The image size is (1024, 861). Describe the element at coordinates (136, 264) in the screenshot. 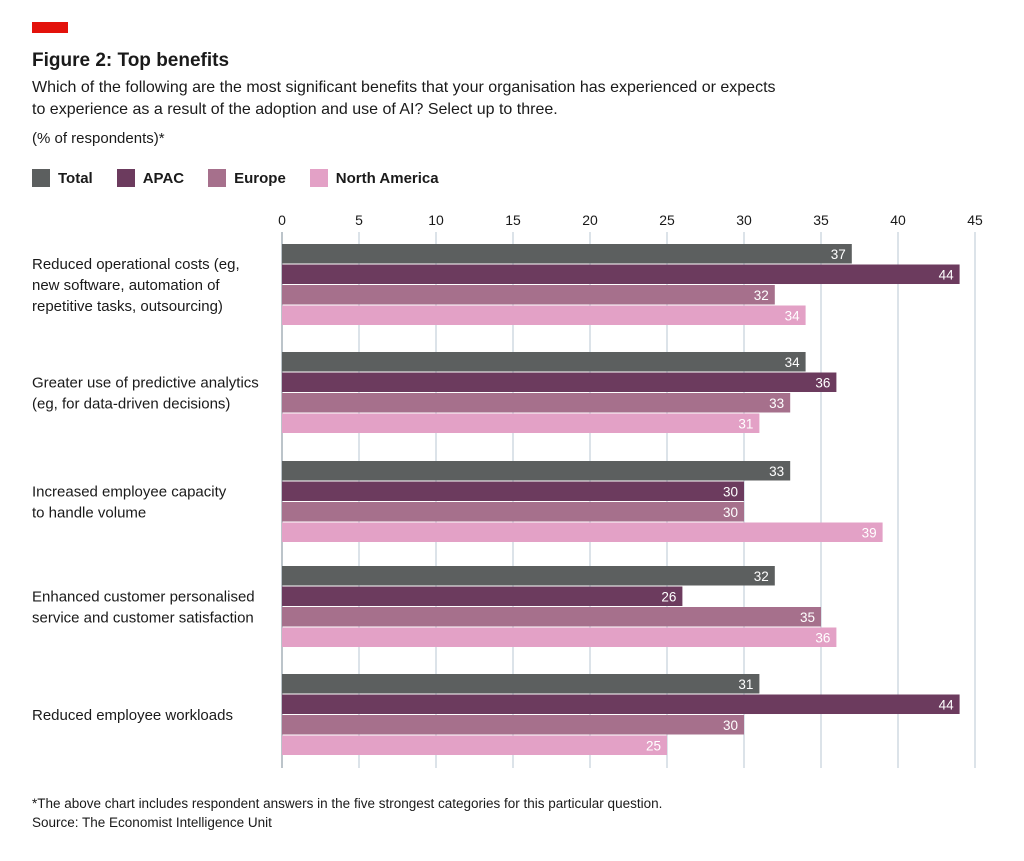

I see `category-label: Reduced operational costs (eg,` at that location.